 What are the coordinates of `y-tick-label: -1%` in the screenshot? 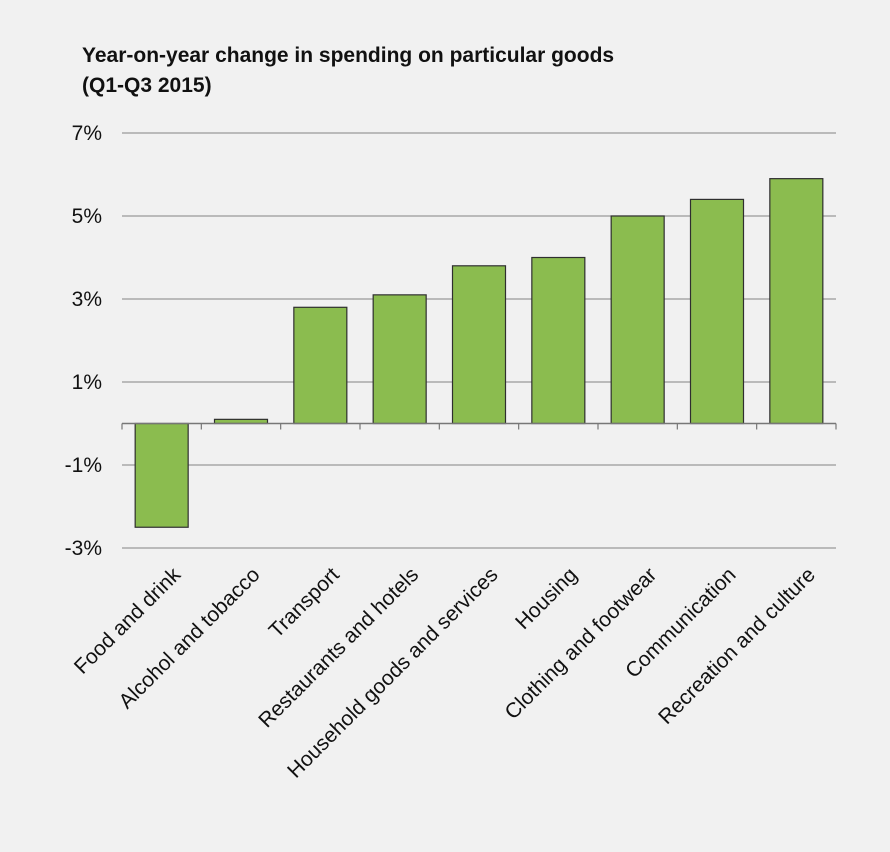 It's located at (83, 465).